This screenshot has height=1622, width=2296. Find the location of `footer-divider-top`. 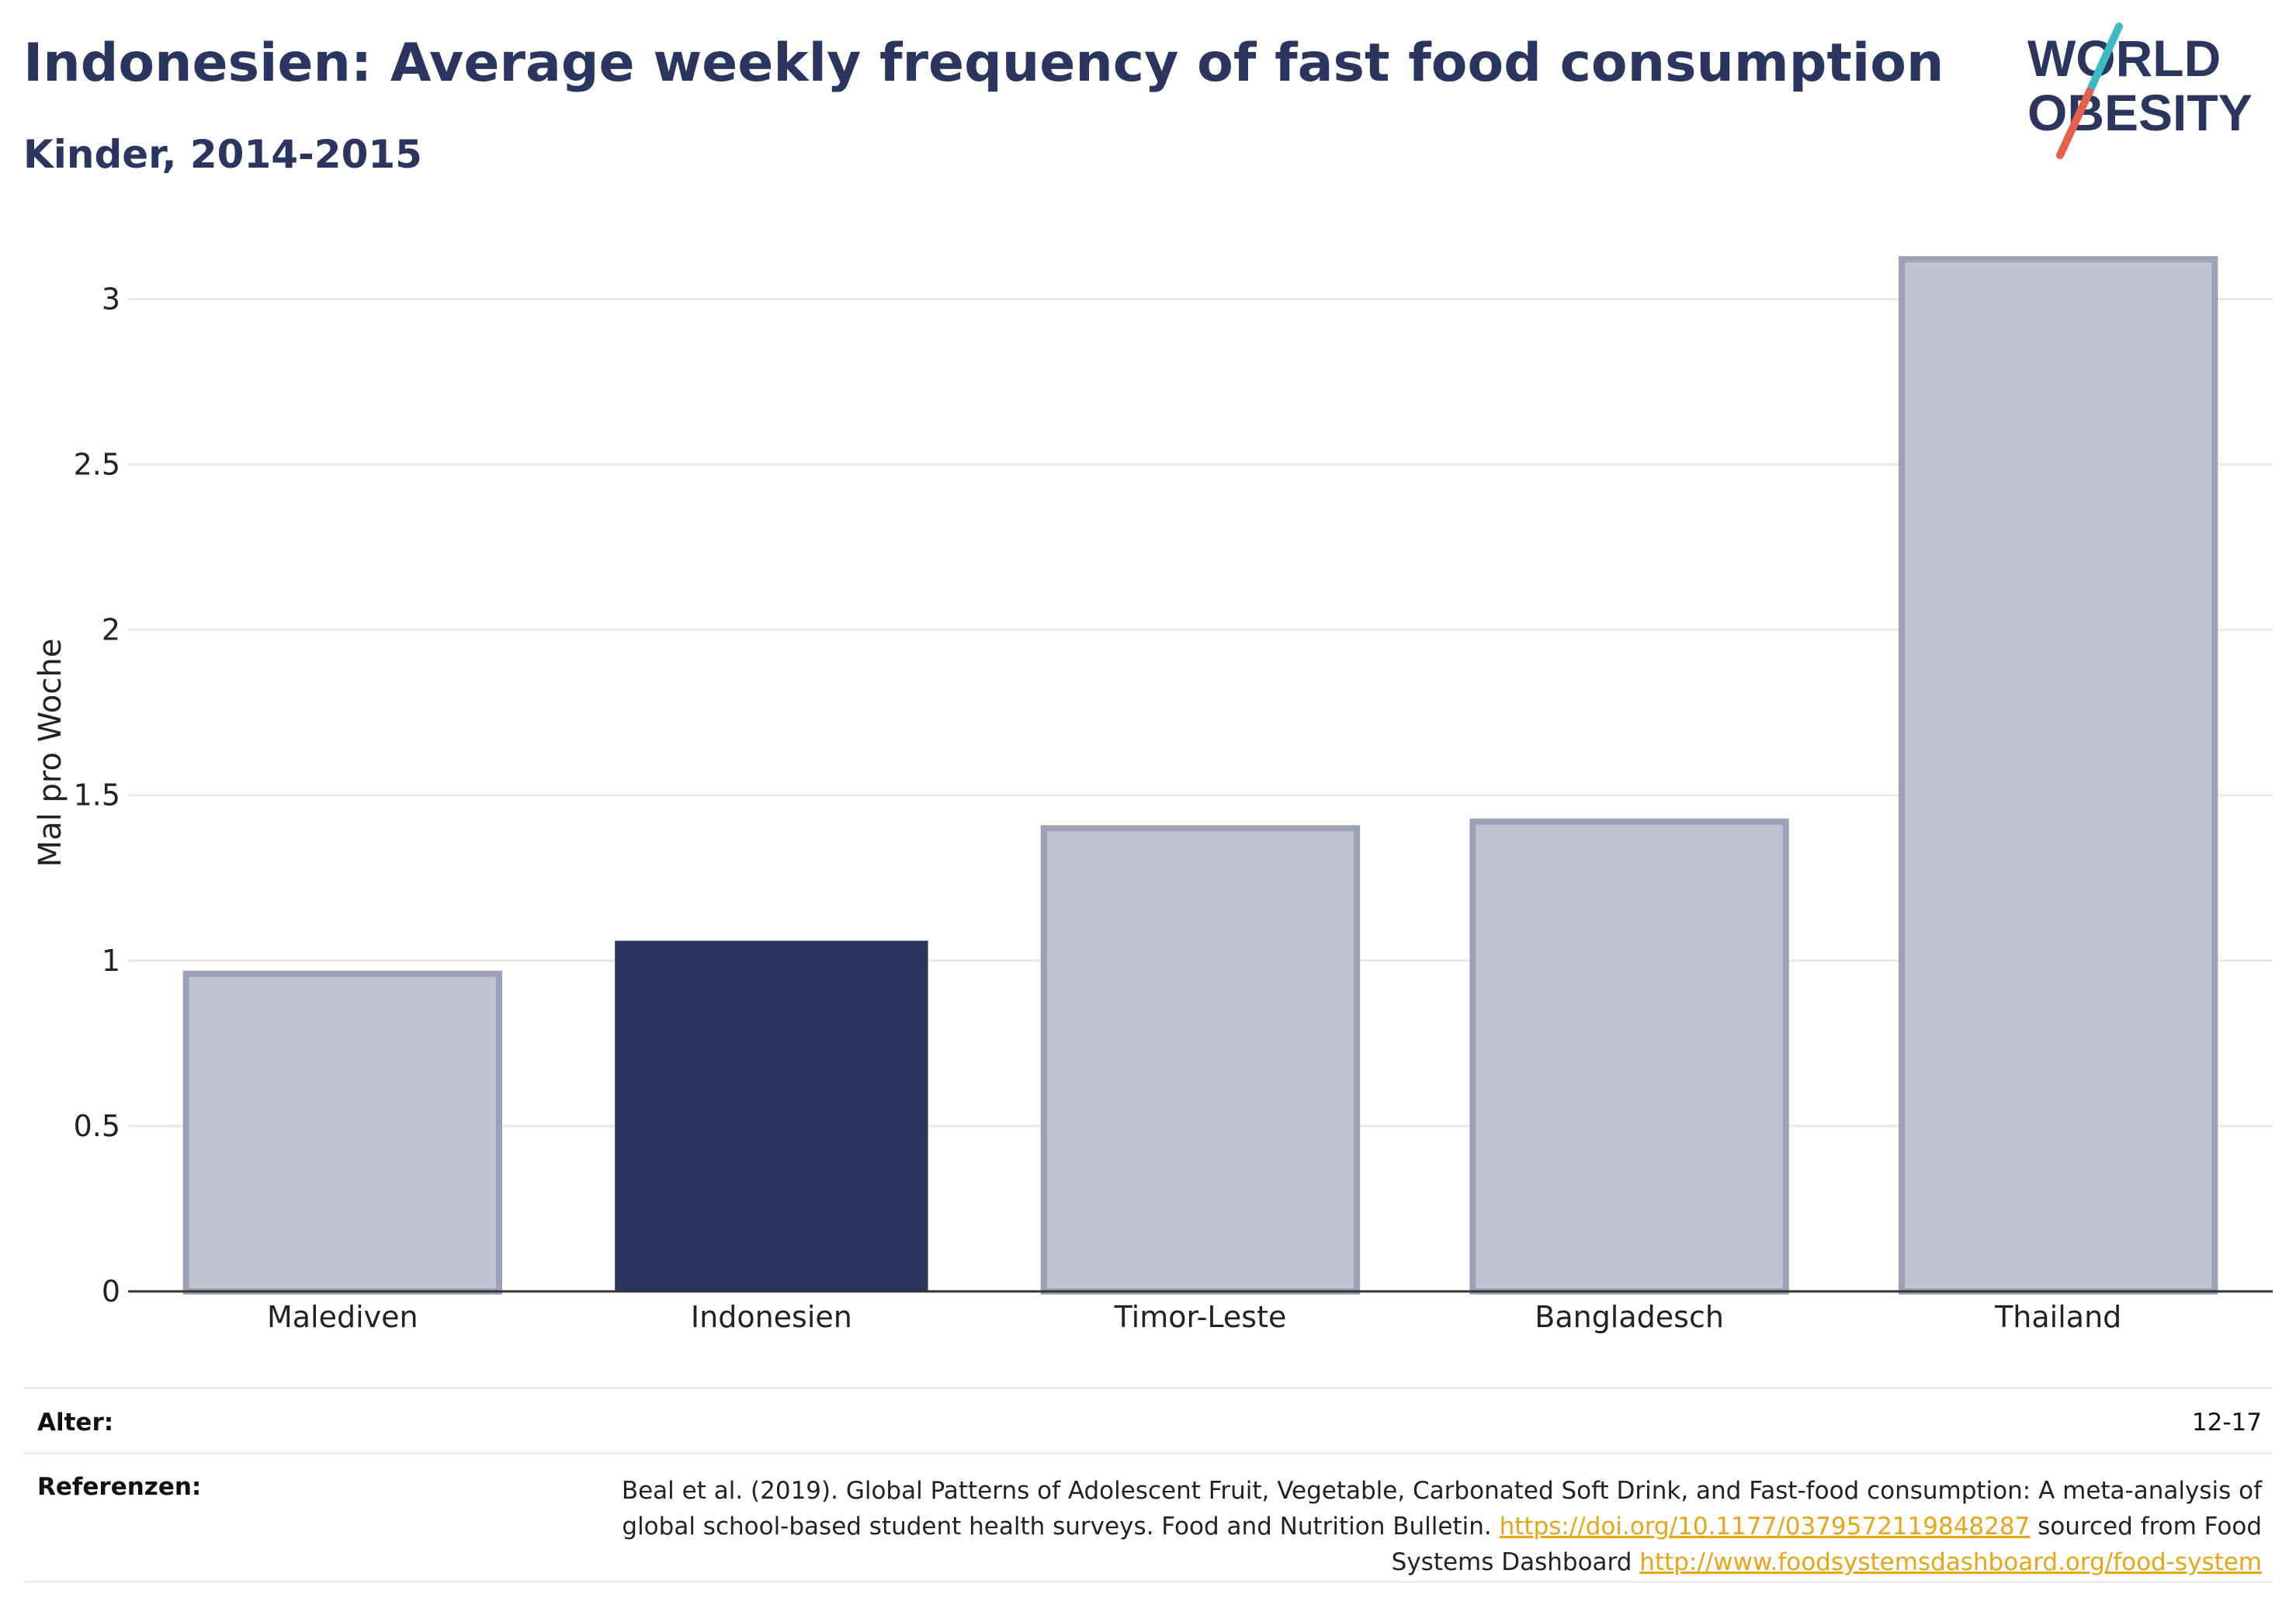

footer-divider-top is located at coordinates (1148, 1388).